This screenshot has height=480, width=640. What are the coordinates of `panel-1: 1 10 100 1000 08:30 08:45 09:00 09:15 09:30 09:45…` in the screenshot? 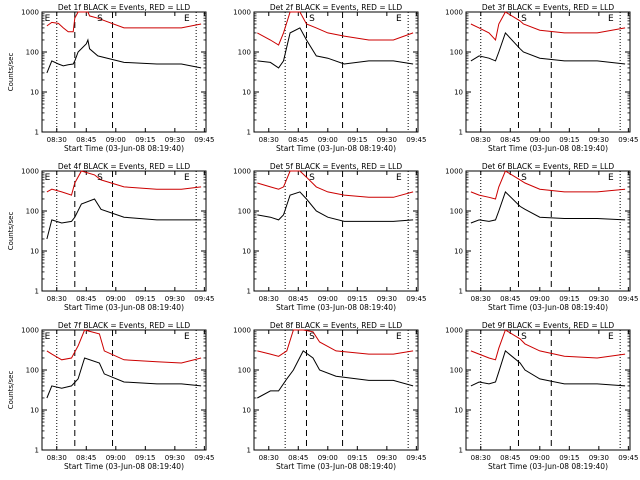 It's located at (110, 78).